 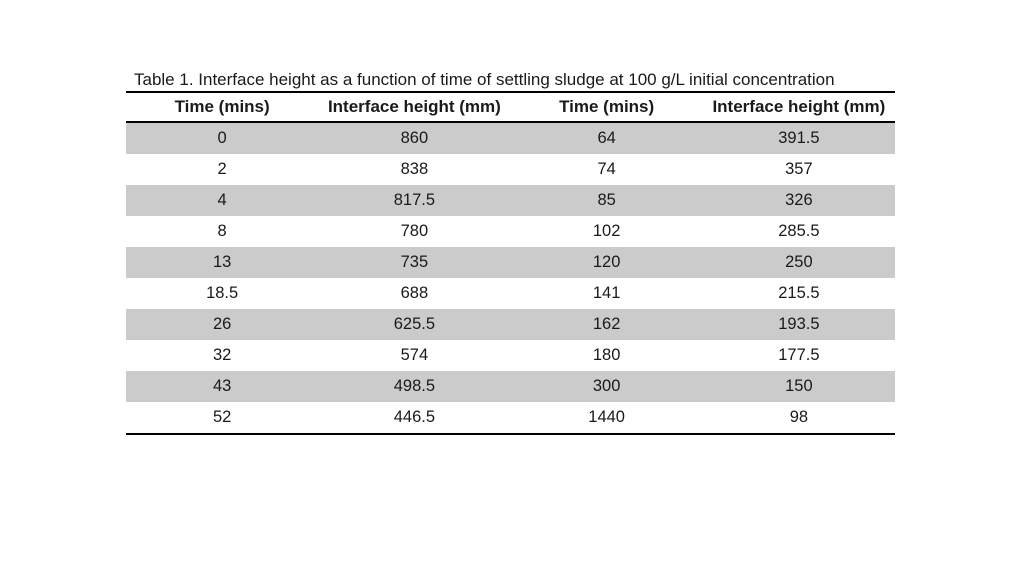 What do you see at coordinates (510, 324) in the screenshot?
I see `table-row: 26 625.5 162 193.5` at bounding box center [510, 324].